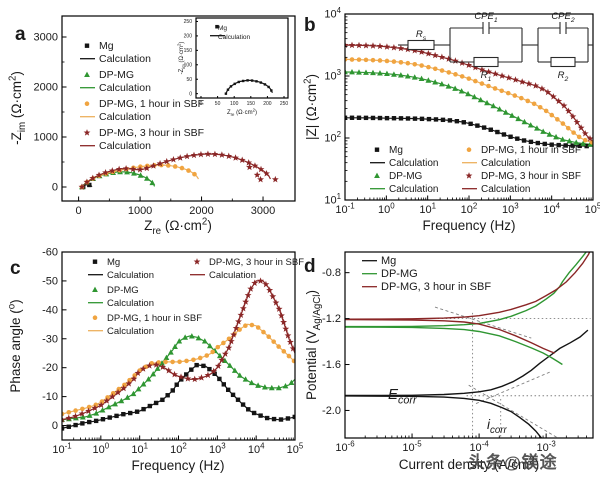 Image resolution: width=600 pixels, height=485 pixels. Describe the element at coordinates (50, 397) in the screenshot. I see `svg-text: -10` at that location.